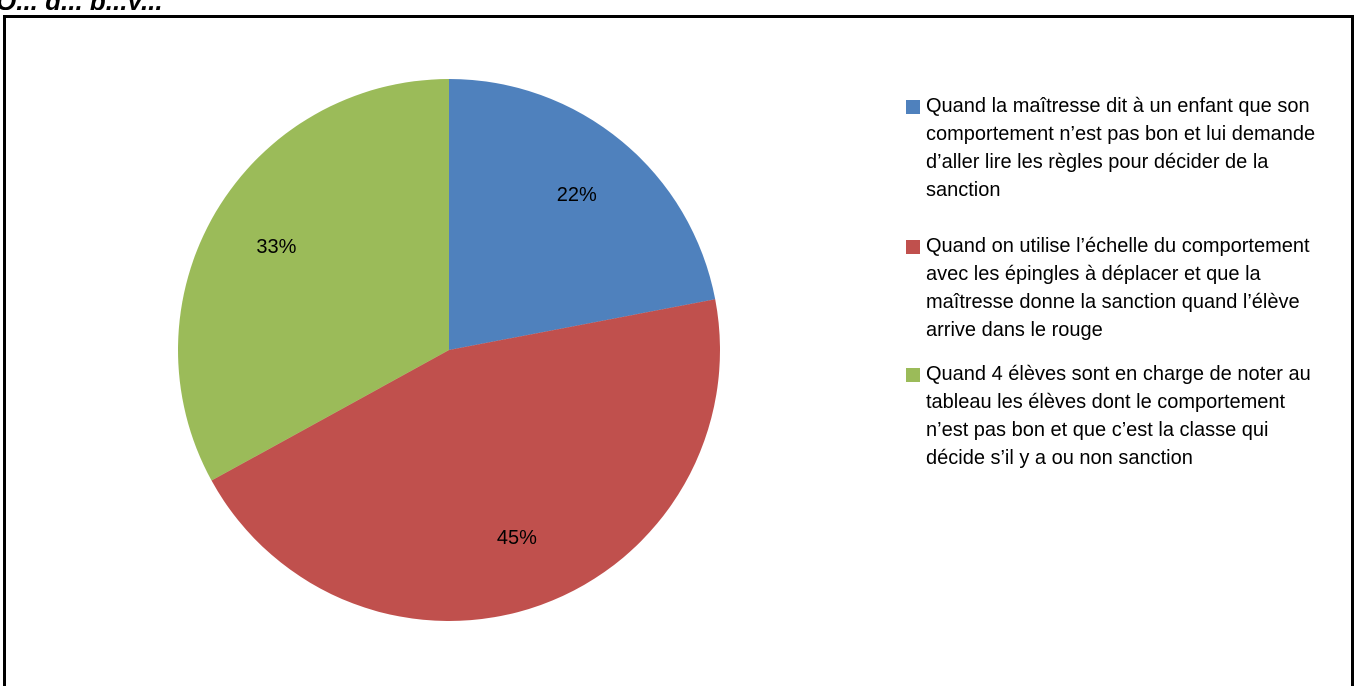 This screenshot has height=686, width=1366. What do you see at coordinates (577, 195) in the screenshot?
I see `data-label-1: 22%` at bounding box center [577, 195].